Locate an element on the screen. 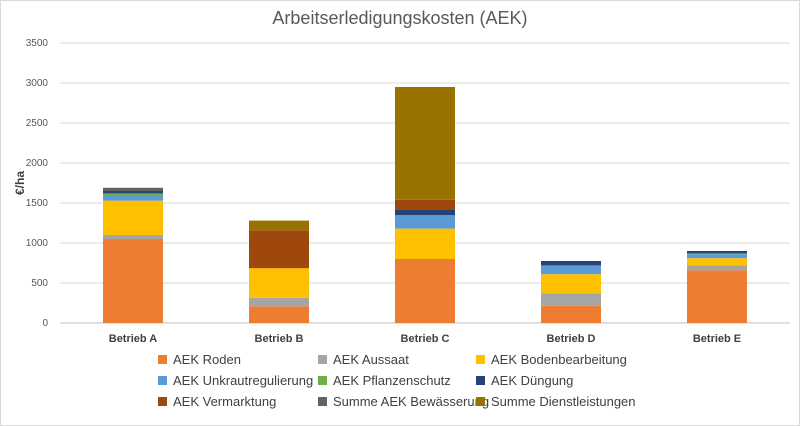  x-tick-label: Betrieb E is located at coordinates (717, 339).